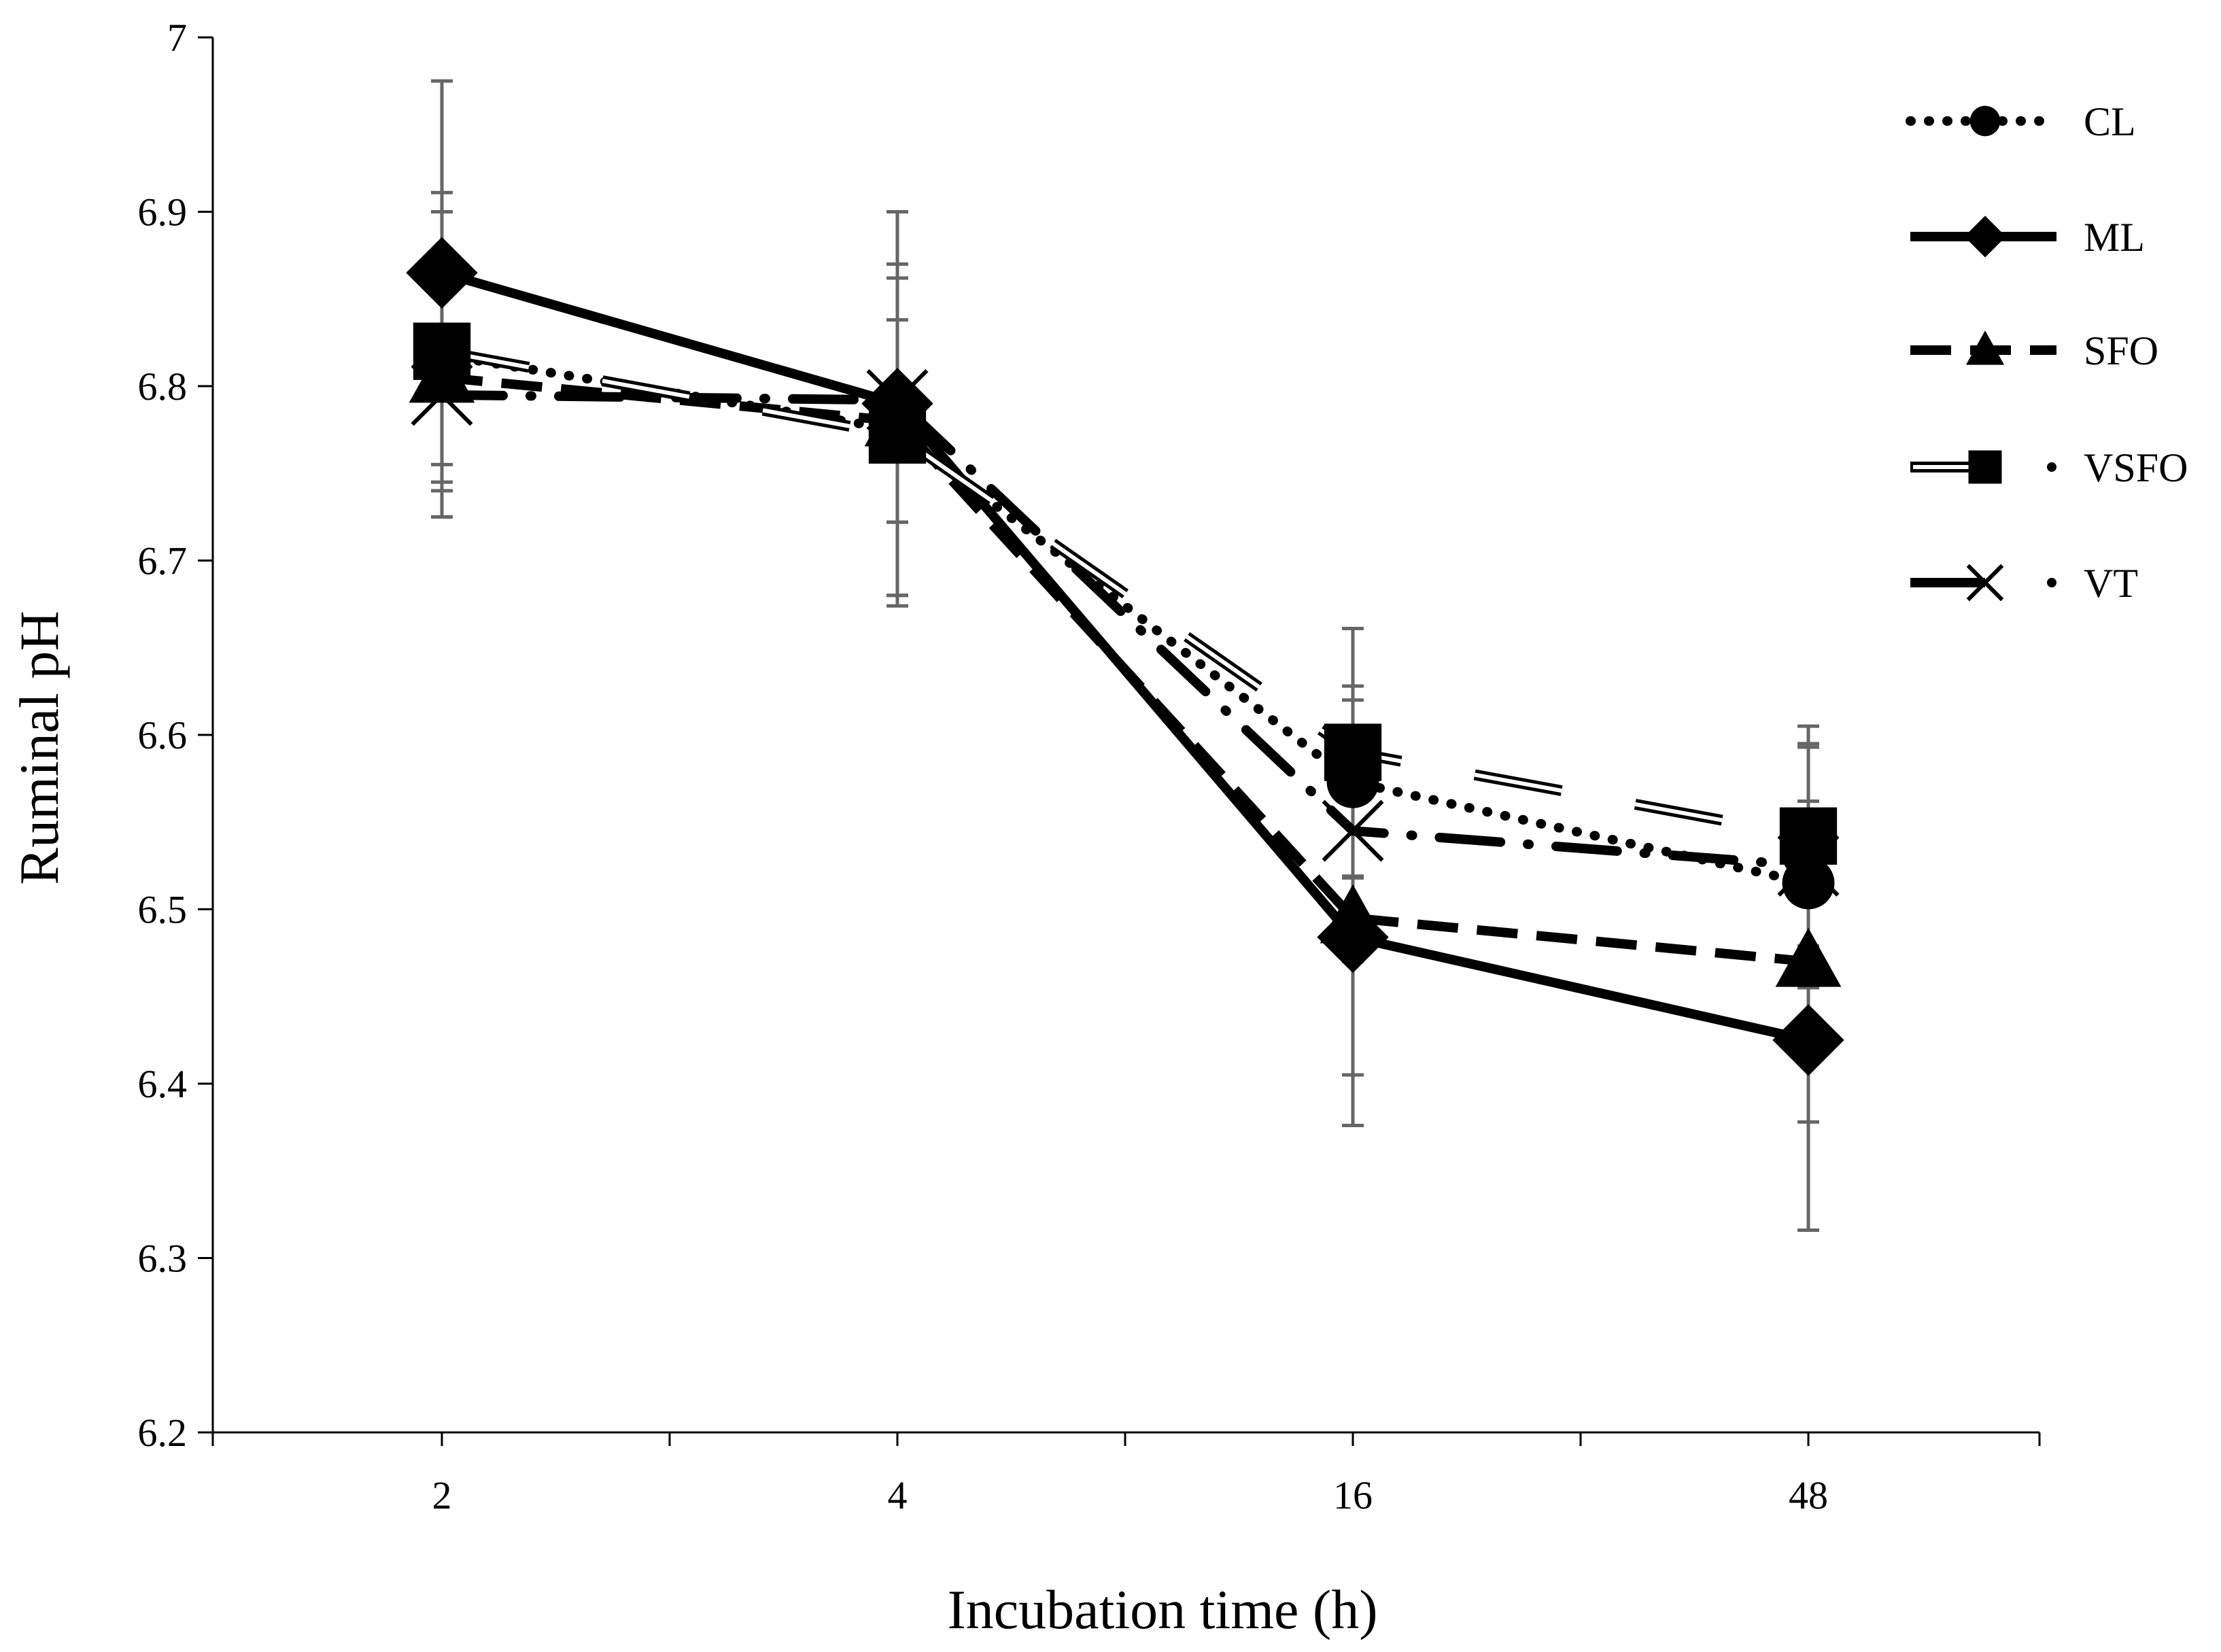 The width and height of the screenshot is (2221, 1652). Describe the element at coordinates (163, 212) in the screenshot. I see `y-tick-label: 6.9` at that location.